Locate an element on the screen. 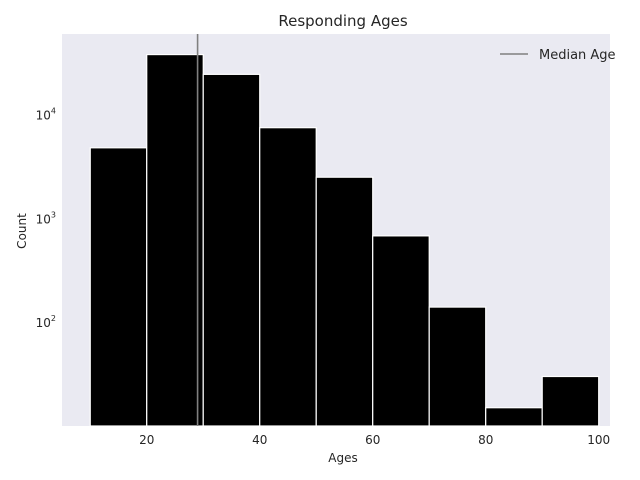 The width and height of the screenshot is (640, 480). x-tick-label-80: 80 is located at coordinates (485, 440).